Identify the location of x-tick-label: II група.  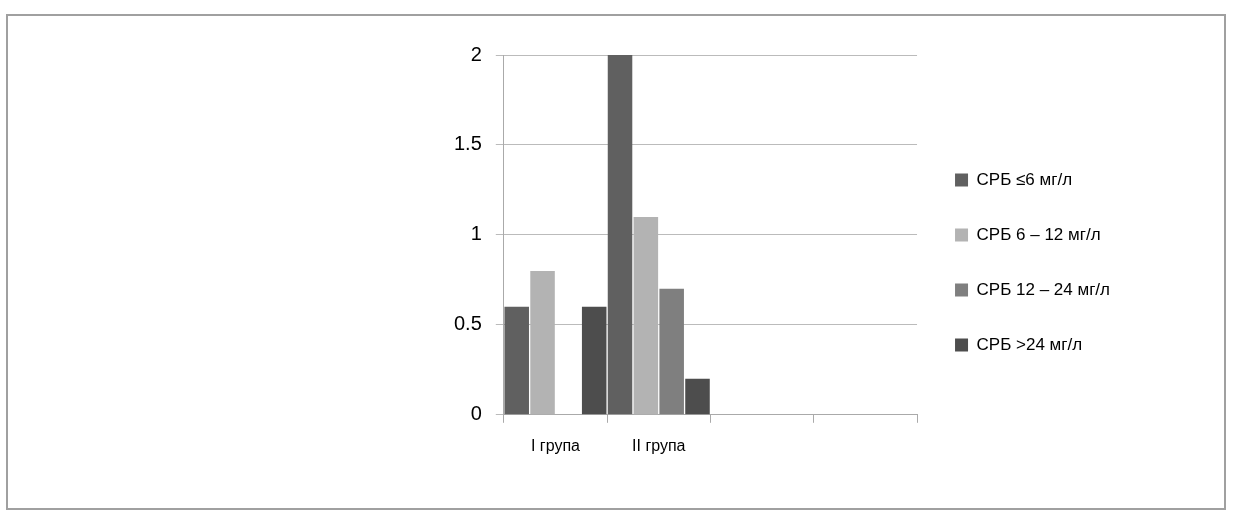
(659, 445).